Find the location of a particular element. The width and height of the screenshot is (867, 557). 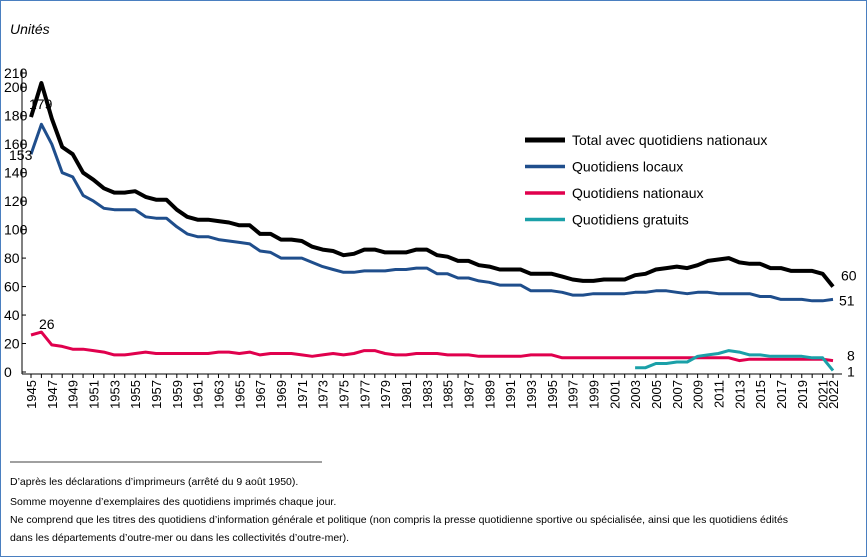

y-tick-label: 100 is located at coordinates (16, 230).